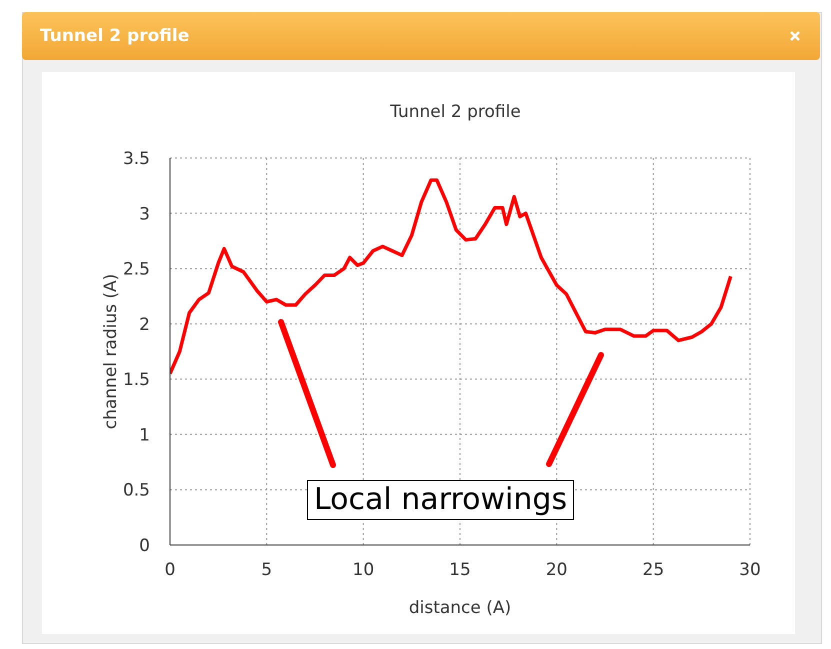 The image size is (831, 649). I want to click on x-tick-label: 25, so click(653, 570).